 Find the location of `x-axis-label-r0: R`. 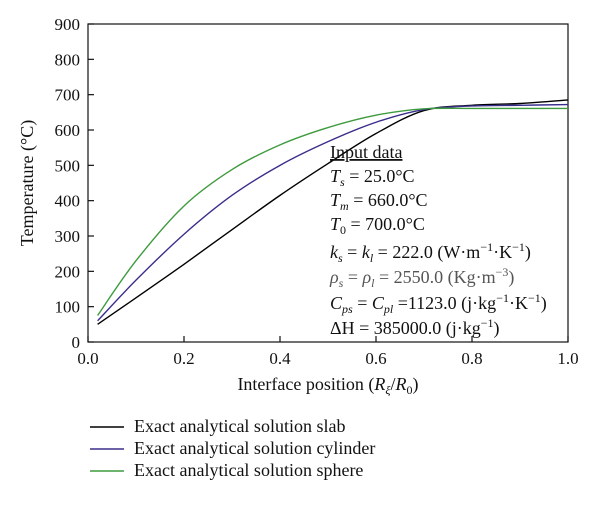

x-axis-label-r0: R is located at coordinates (401, 384).